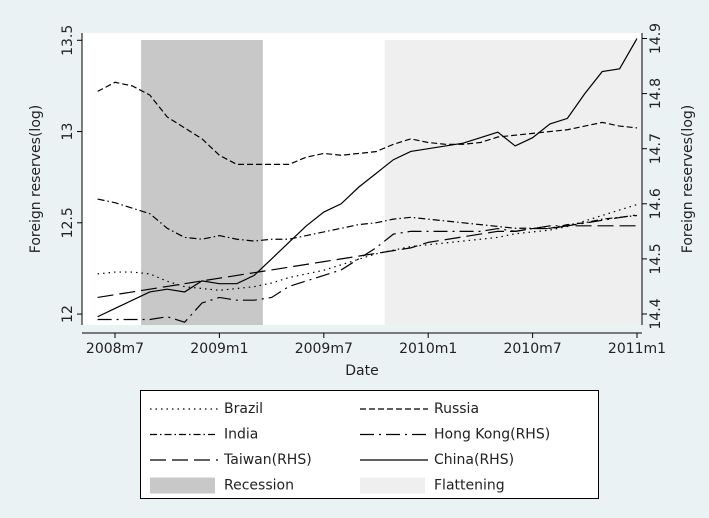 The image size is (709, 518). Describe the element at coordinates (68, 132) in the screenshot. I see `y-tick-label: 13` at that location.